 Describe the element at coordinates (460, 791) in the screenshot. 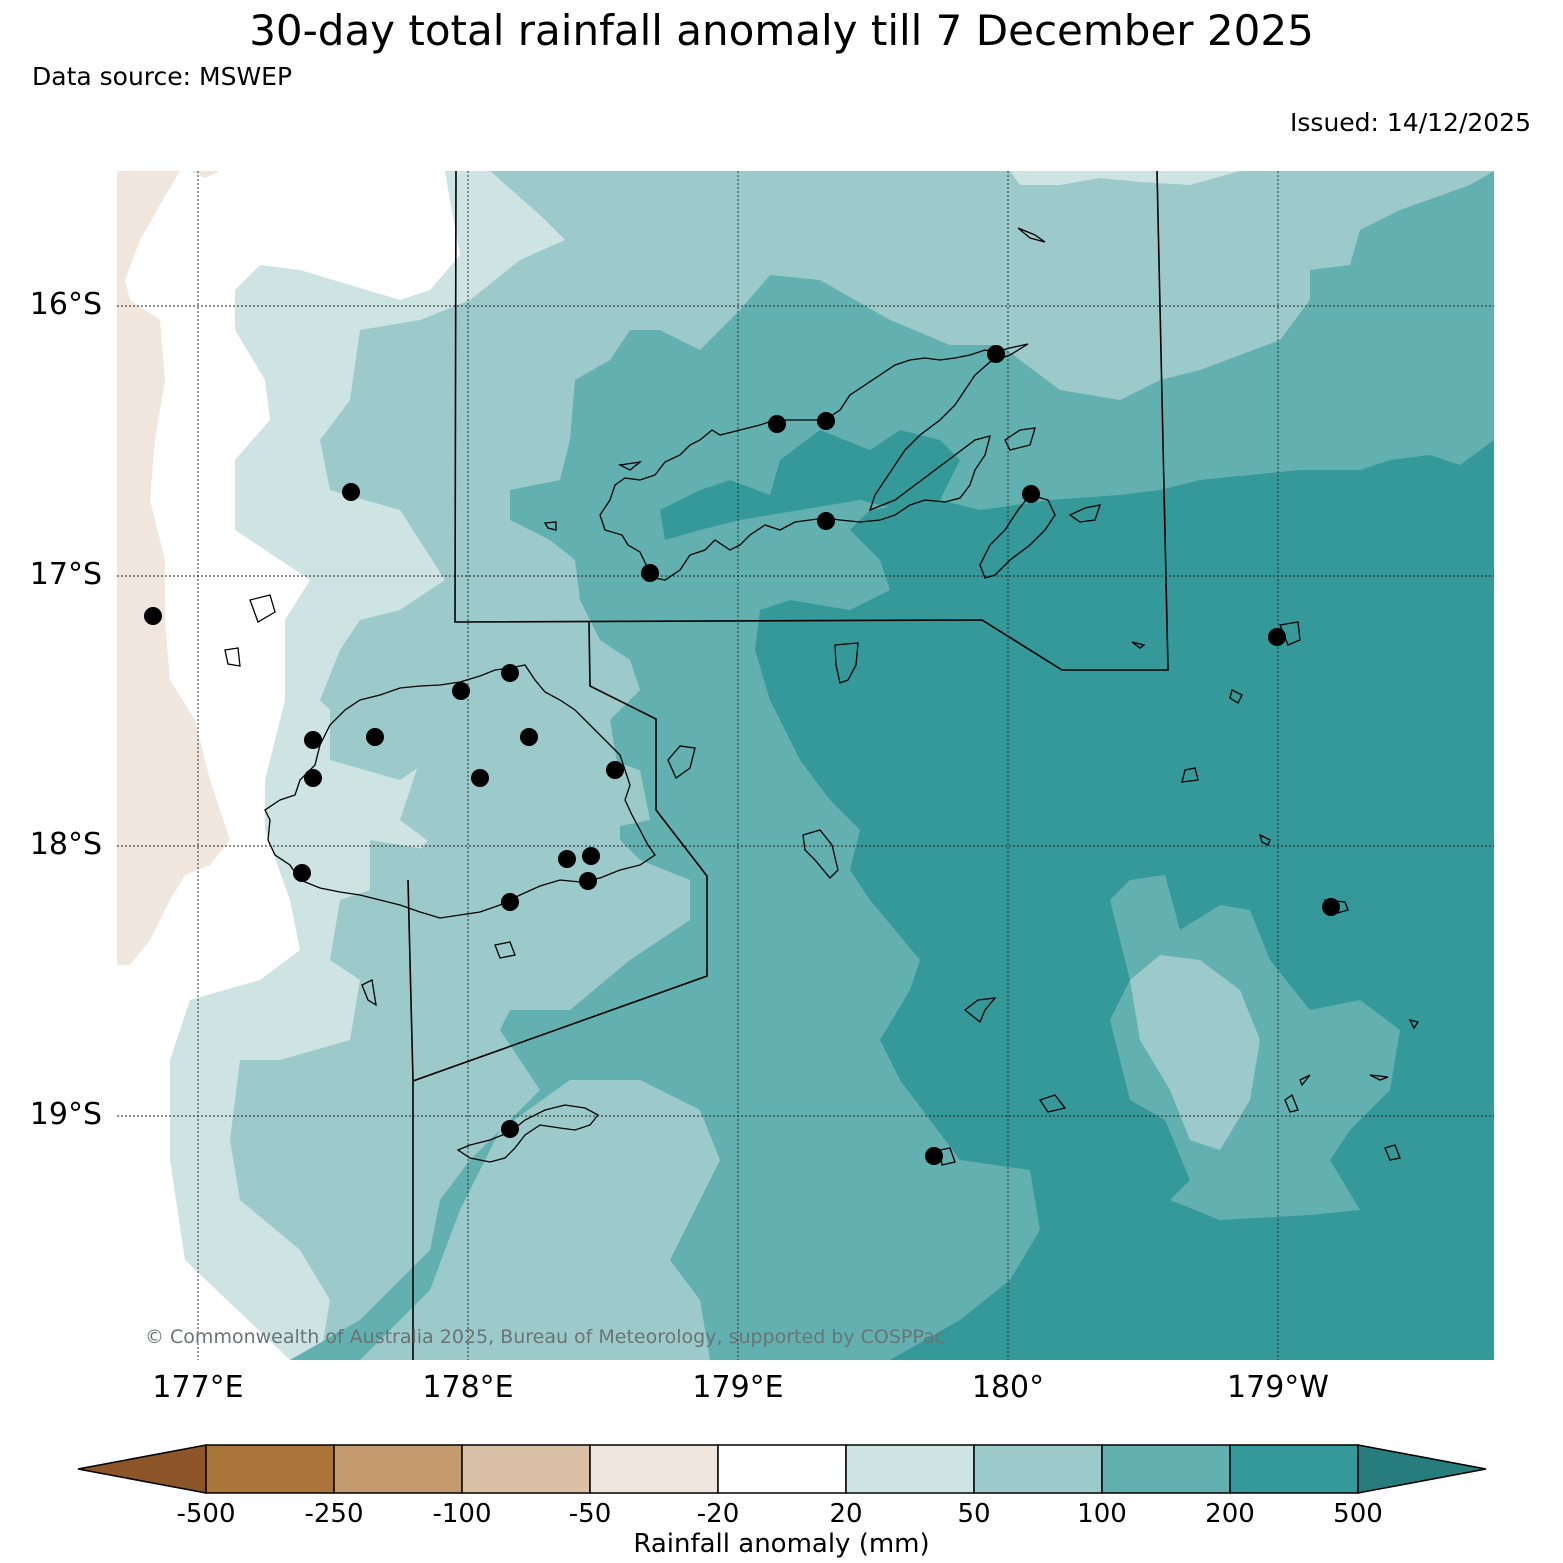

I see `viti-levu-coast` at that location.